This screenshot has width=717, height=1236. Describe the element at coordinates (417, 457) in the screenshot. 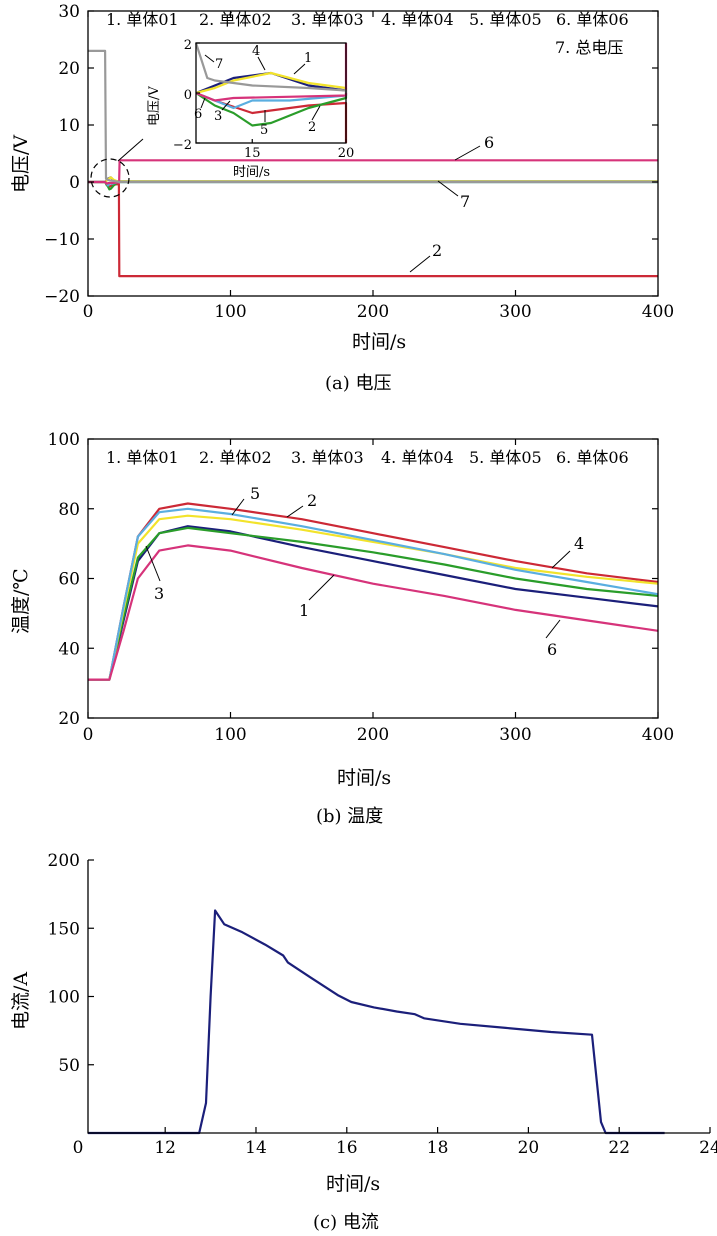

I see `temperature-legend-item: 4. 单体04` at that location.